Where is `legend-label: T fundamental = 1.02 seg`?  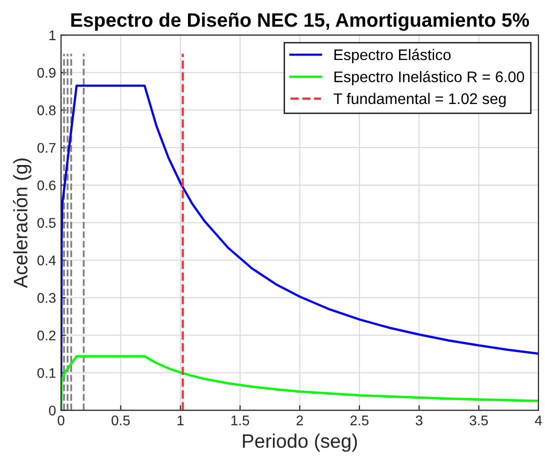
legend-label: T fundamental = 1.02 seg is located at coordinates (420, 100).